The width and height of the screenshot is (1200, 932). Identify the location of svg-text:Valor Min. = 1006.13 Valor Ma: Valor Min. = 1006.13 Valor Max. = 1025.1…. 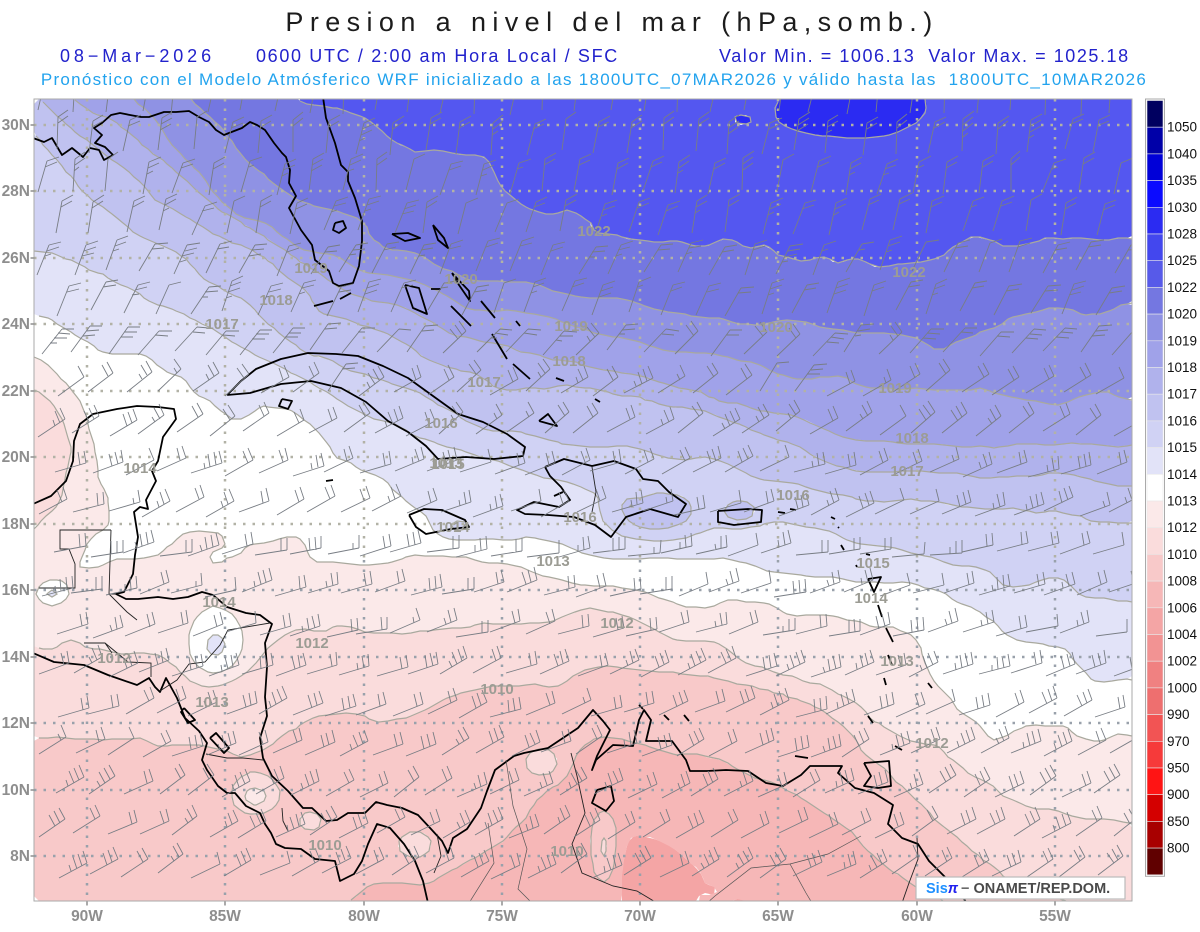
(924, 56).